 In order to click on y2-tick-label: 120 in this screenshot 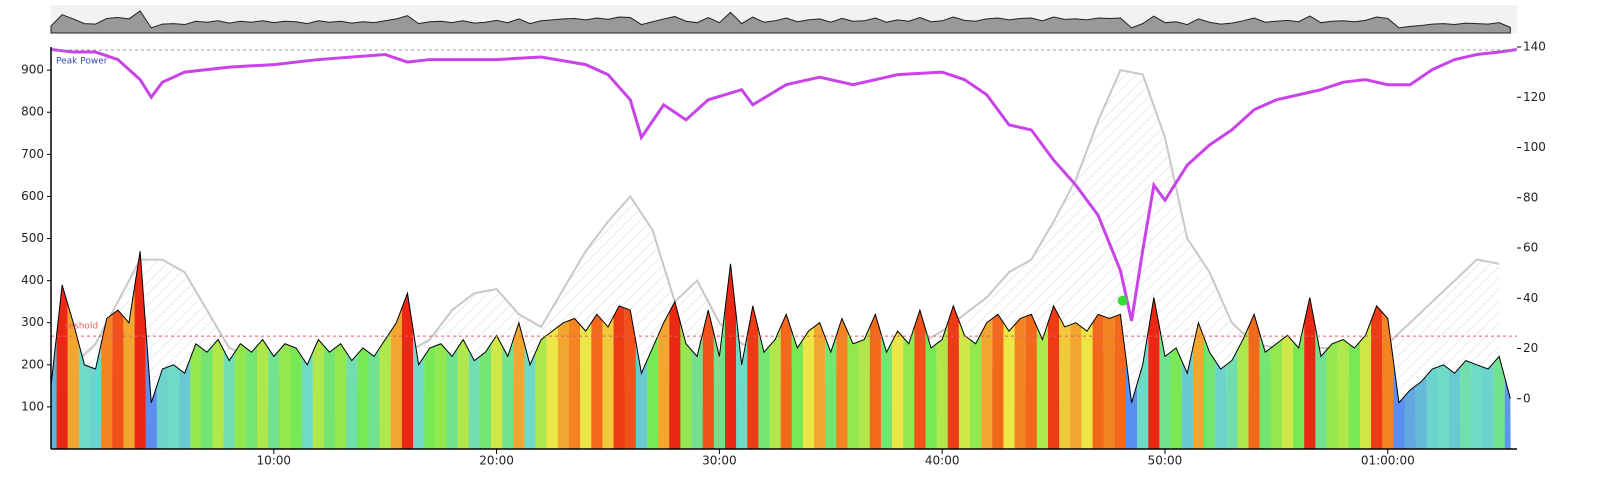, I will do `click(1534, 97)`.